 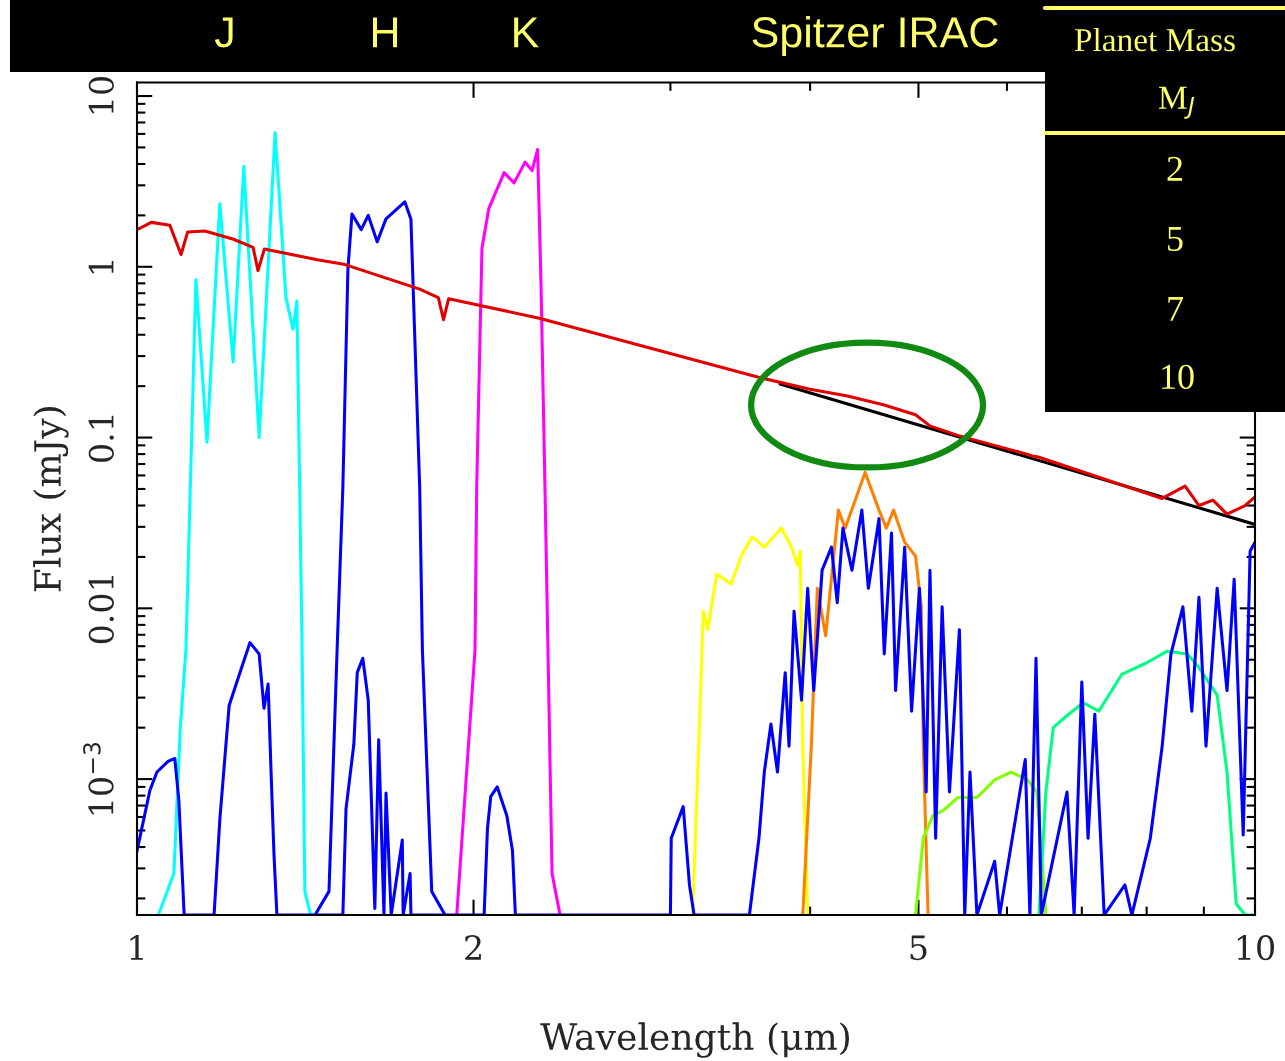 What do you see at coordinates (101, 95) in the screenshot?
I see `y-tick-label: 10` at bounding box center [101, 95].